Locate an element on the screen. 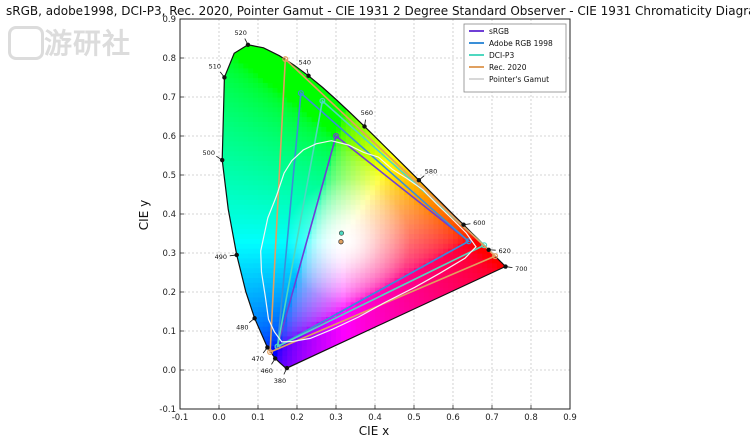 Image resolution: width=750 pixels, height=443 pixels. wavelength-label: 500 is located at coordinates (209, 153).